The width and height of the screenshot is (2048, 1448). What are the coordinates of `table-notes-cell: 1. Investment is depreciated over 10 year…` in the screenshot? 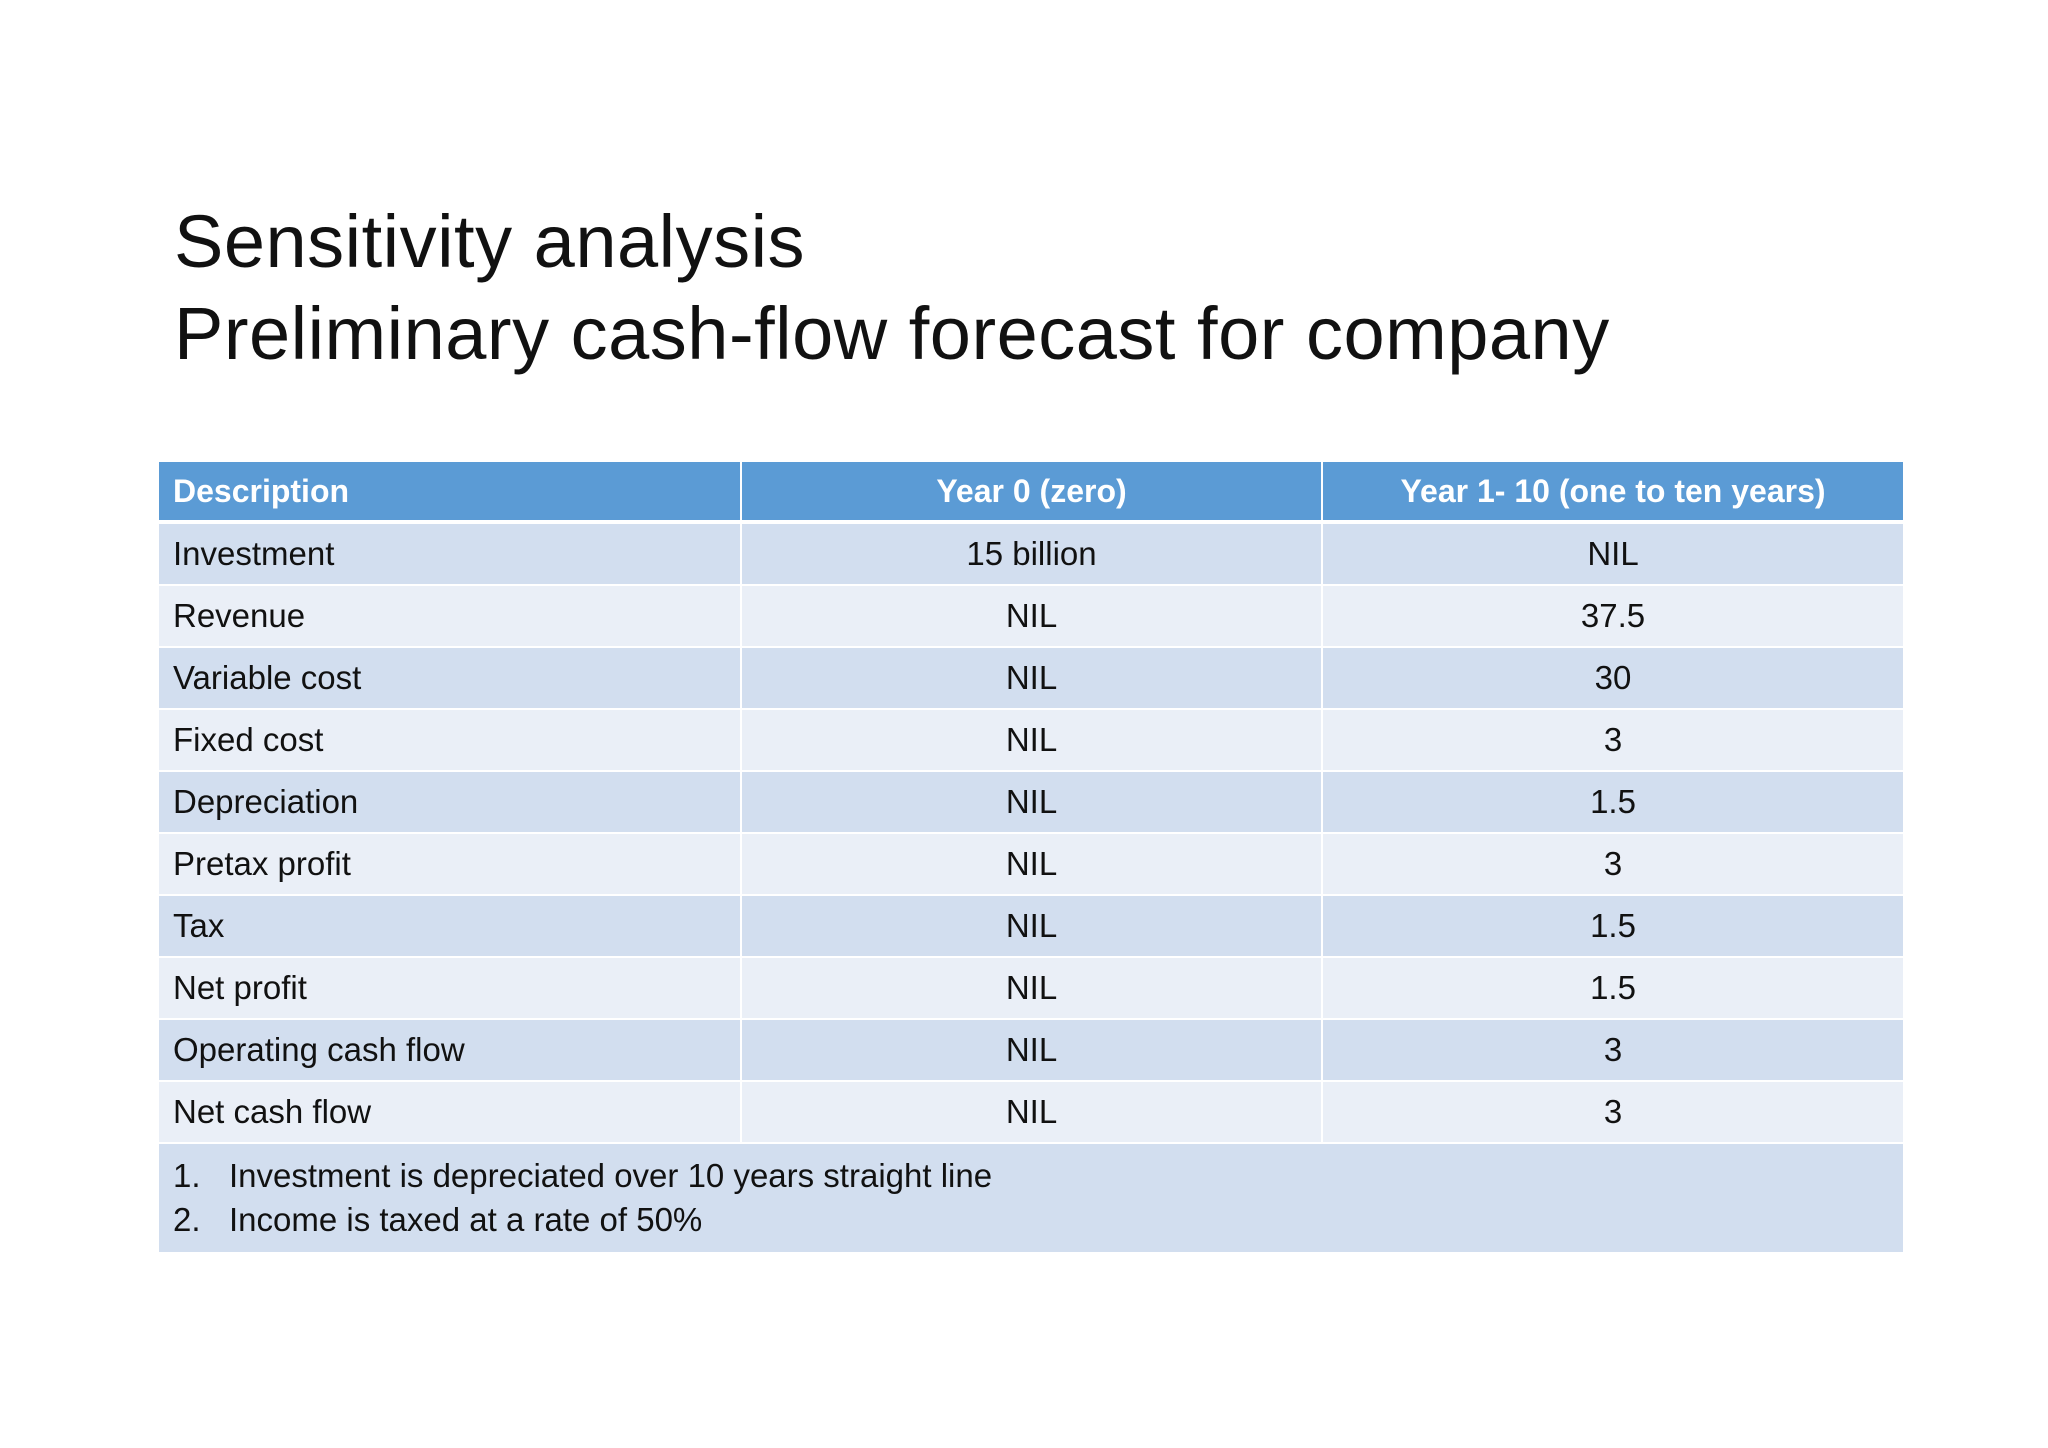 It's located at (1031, 1198).